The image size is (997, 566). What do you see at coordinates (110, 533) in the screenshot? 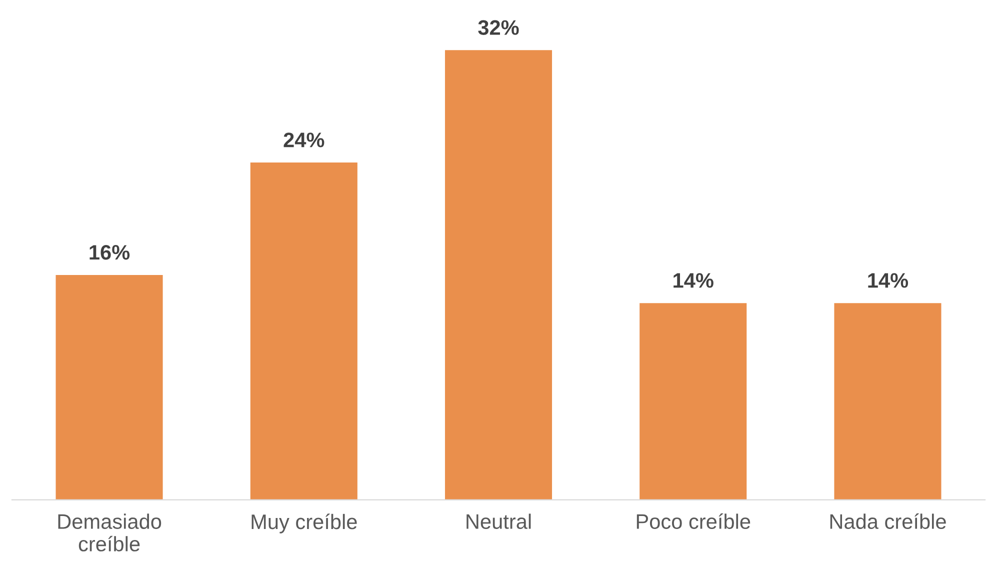
I see `x-tick-label: Demasiado creíble` at bounding box center [110, 533].